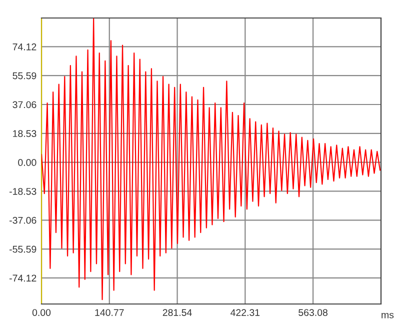 Image resolution: width=400 pixels, height=320 pixels. Describe the element at coordinates (23, 191) in the screenshot. I see `y-tick-label: -18.53` at that location.